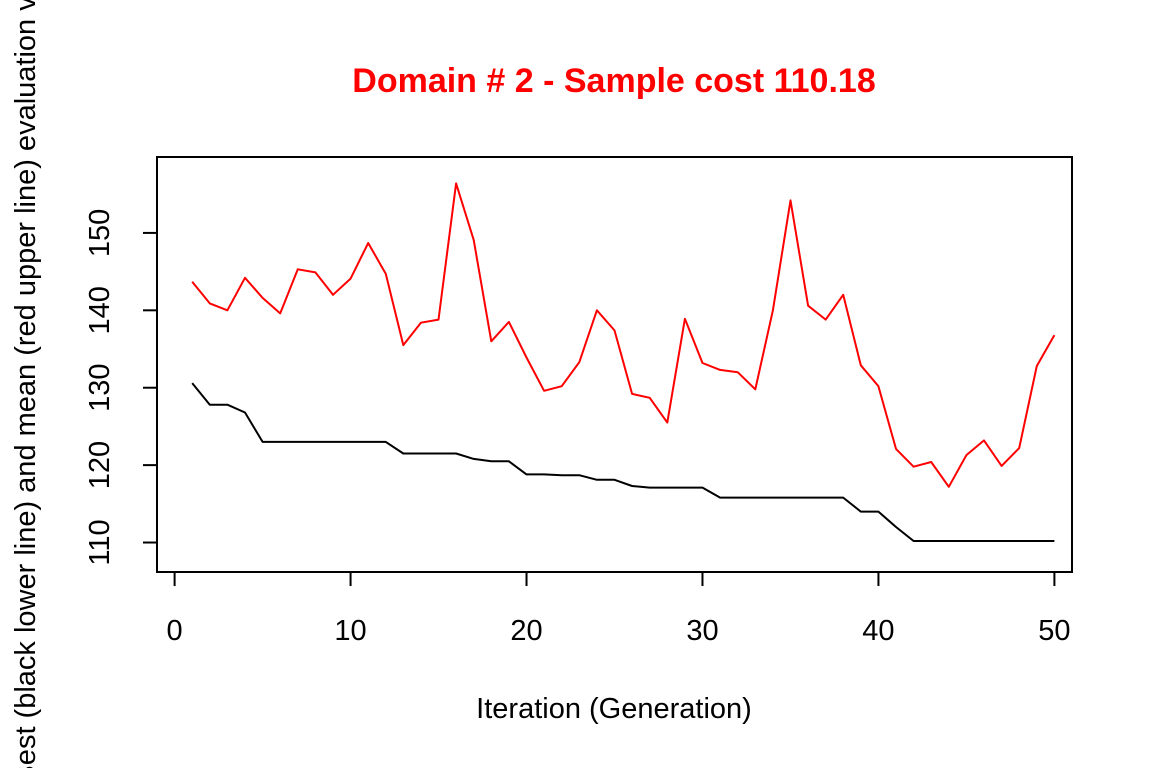 This screenshot has width=1152, height=768. What do you see at coordinates (702, 631) in the screenshot?
I see `x-tick-label: 30` at bounding box center [702, 631].